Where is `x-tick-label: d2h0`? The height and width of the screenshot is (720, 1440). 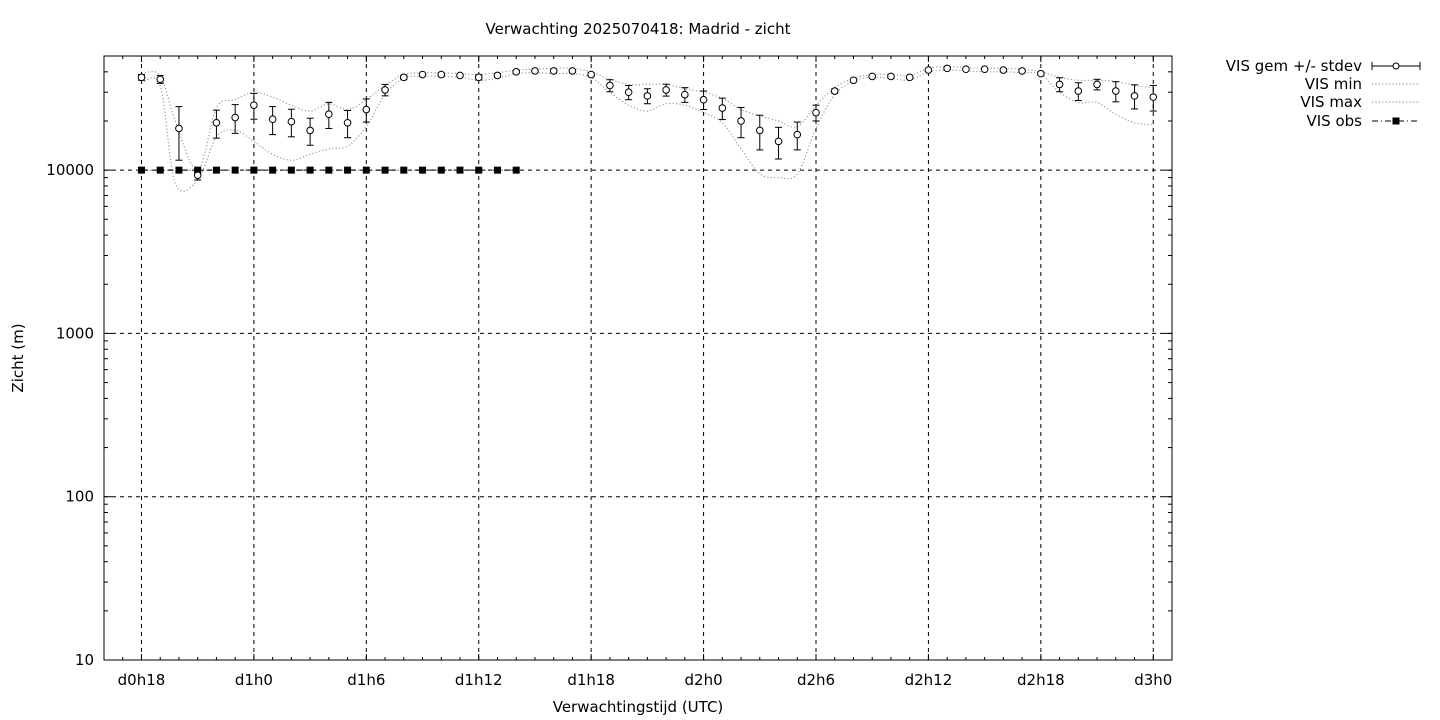
x-tick-label: d2h0 is located at coordinates (704, 680).